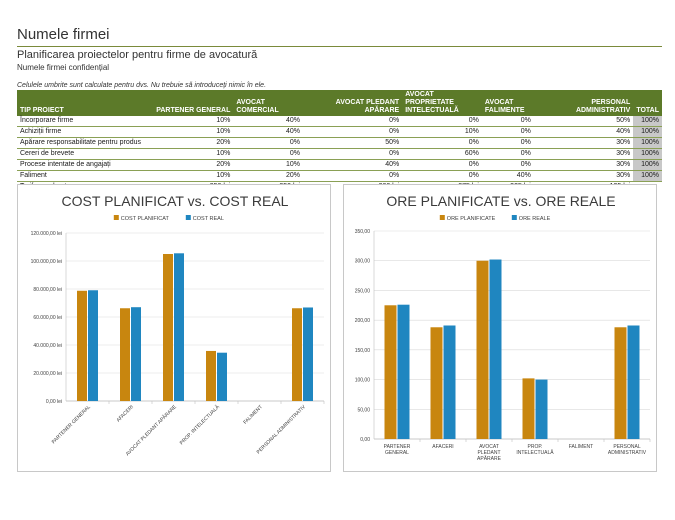 The height and width of the screenshot is (520, 675). Describe the element at coordinates (363, 381) in the screenshot. I see `y-tick-label: 100,00` at that location.